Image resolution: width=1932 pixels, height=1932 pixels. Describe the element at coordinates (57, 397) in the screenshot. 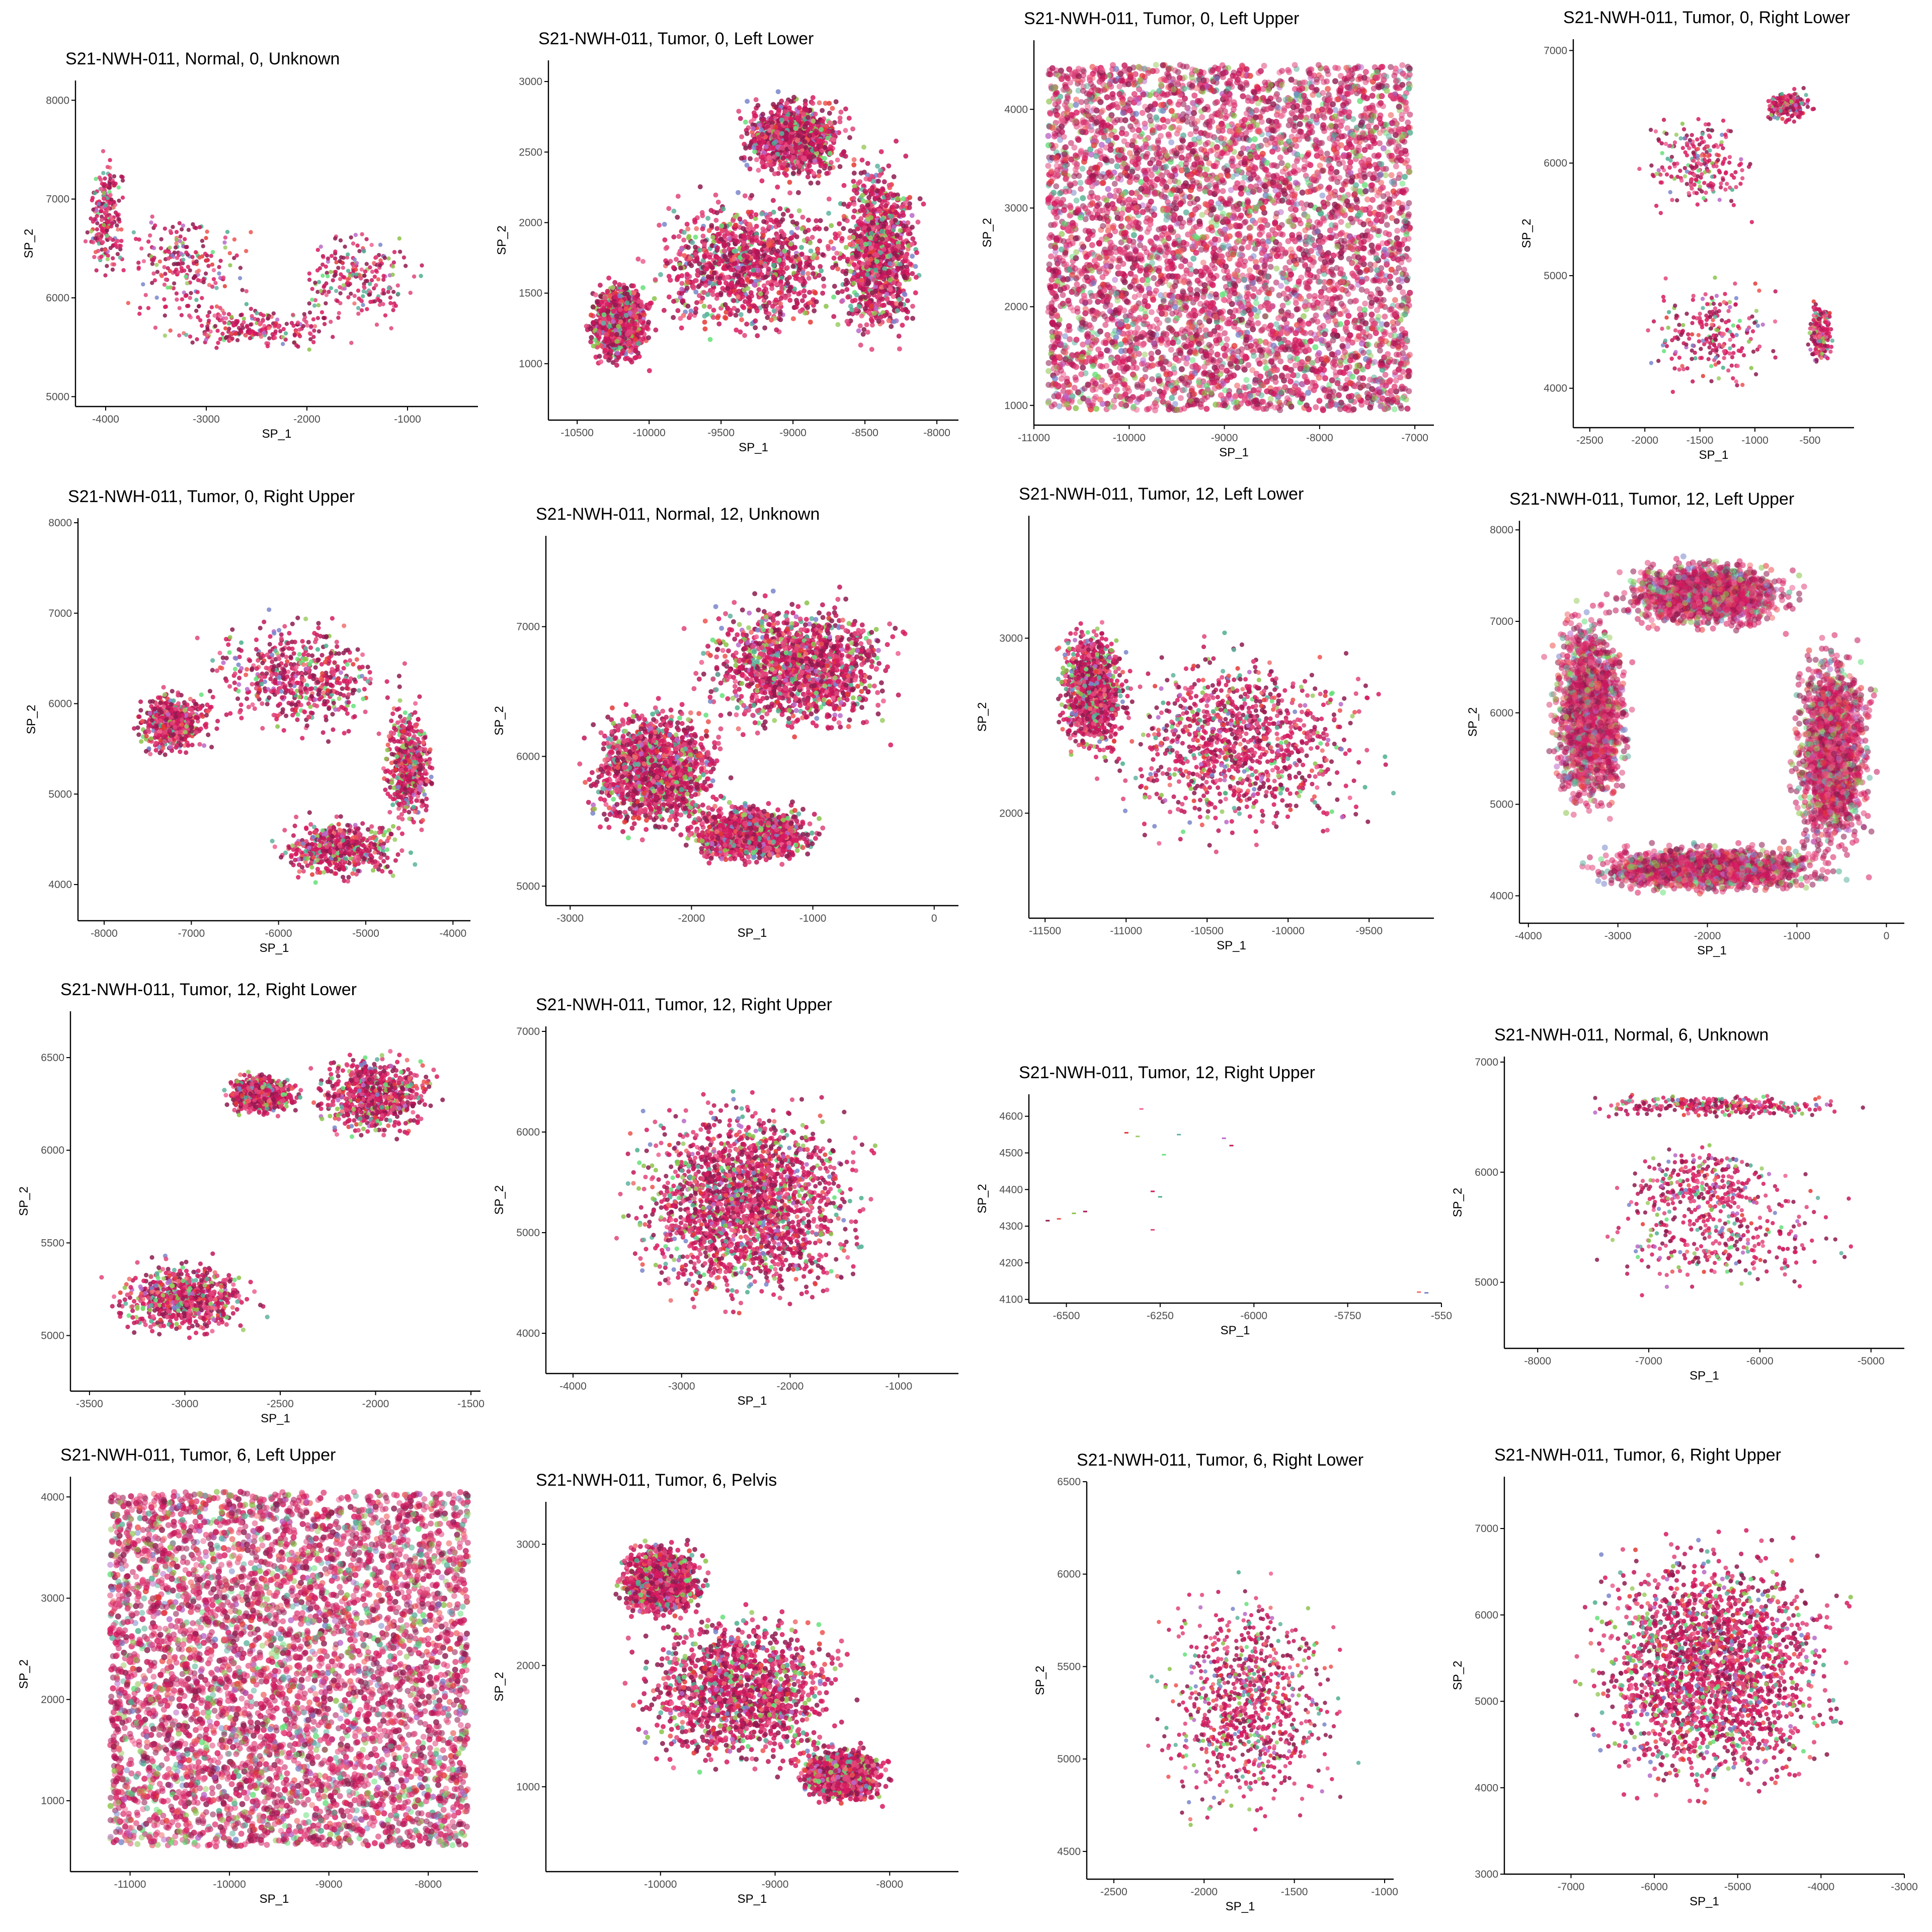

I see `y-tick-label: 5000` at that location.